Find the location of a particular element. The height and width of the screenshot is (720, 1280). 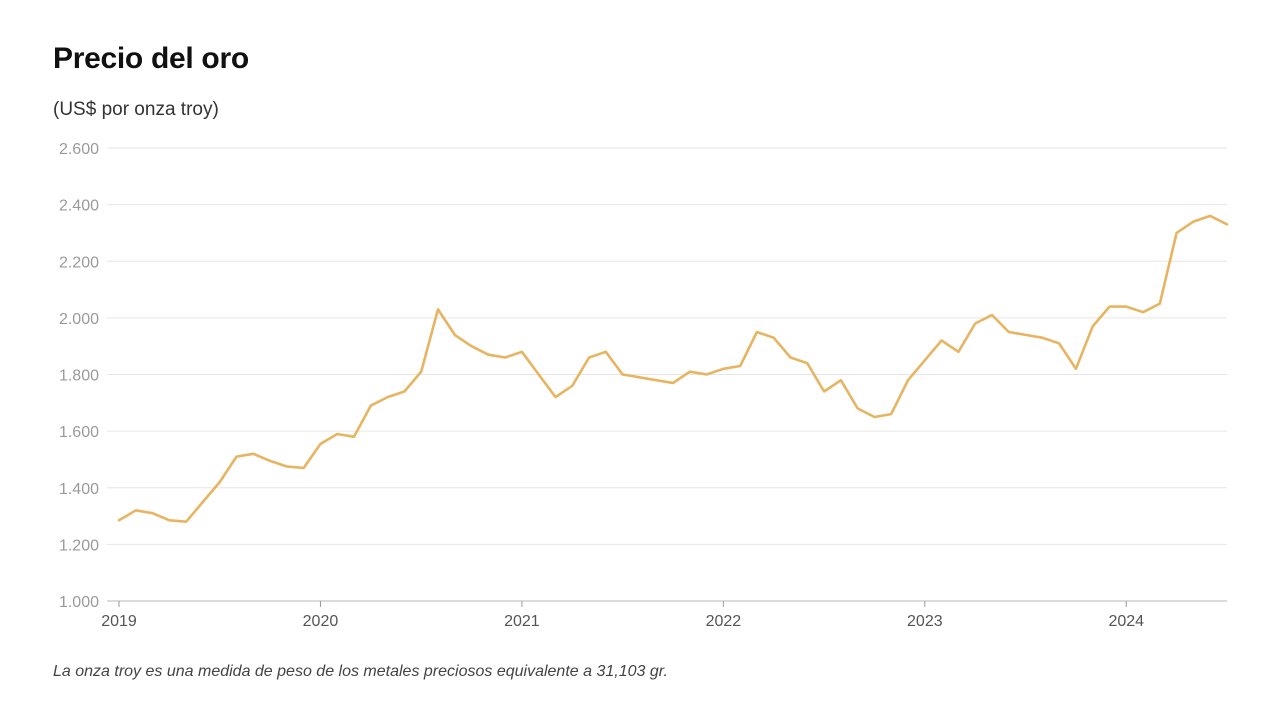

x-tick-label: 2022 is located at coordinates (724, 621).